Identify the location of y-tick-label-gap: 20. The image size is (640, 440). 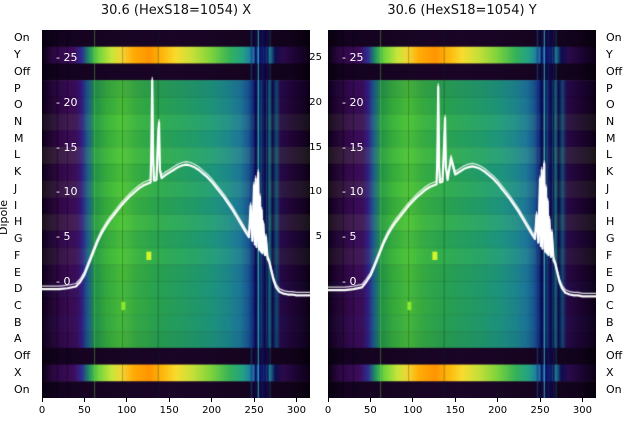
(315, 102).